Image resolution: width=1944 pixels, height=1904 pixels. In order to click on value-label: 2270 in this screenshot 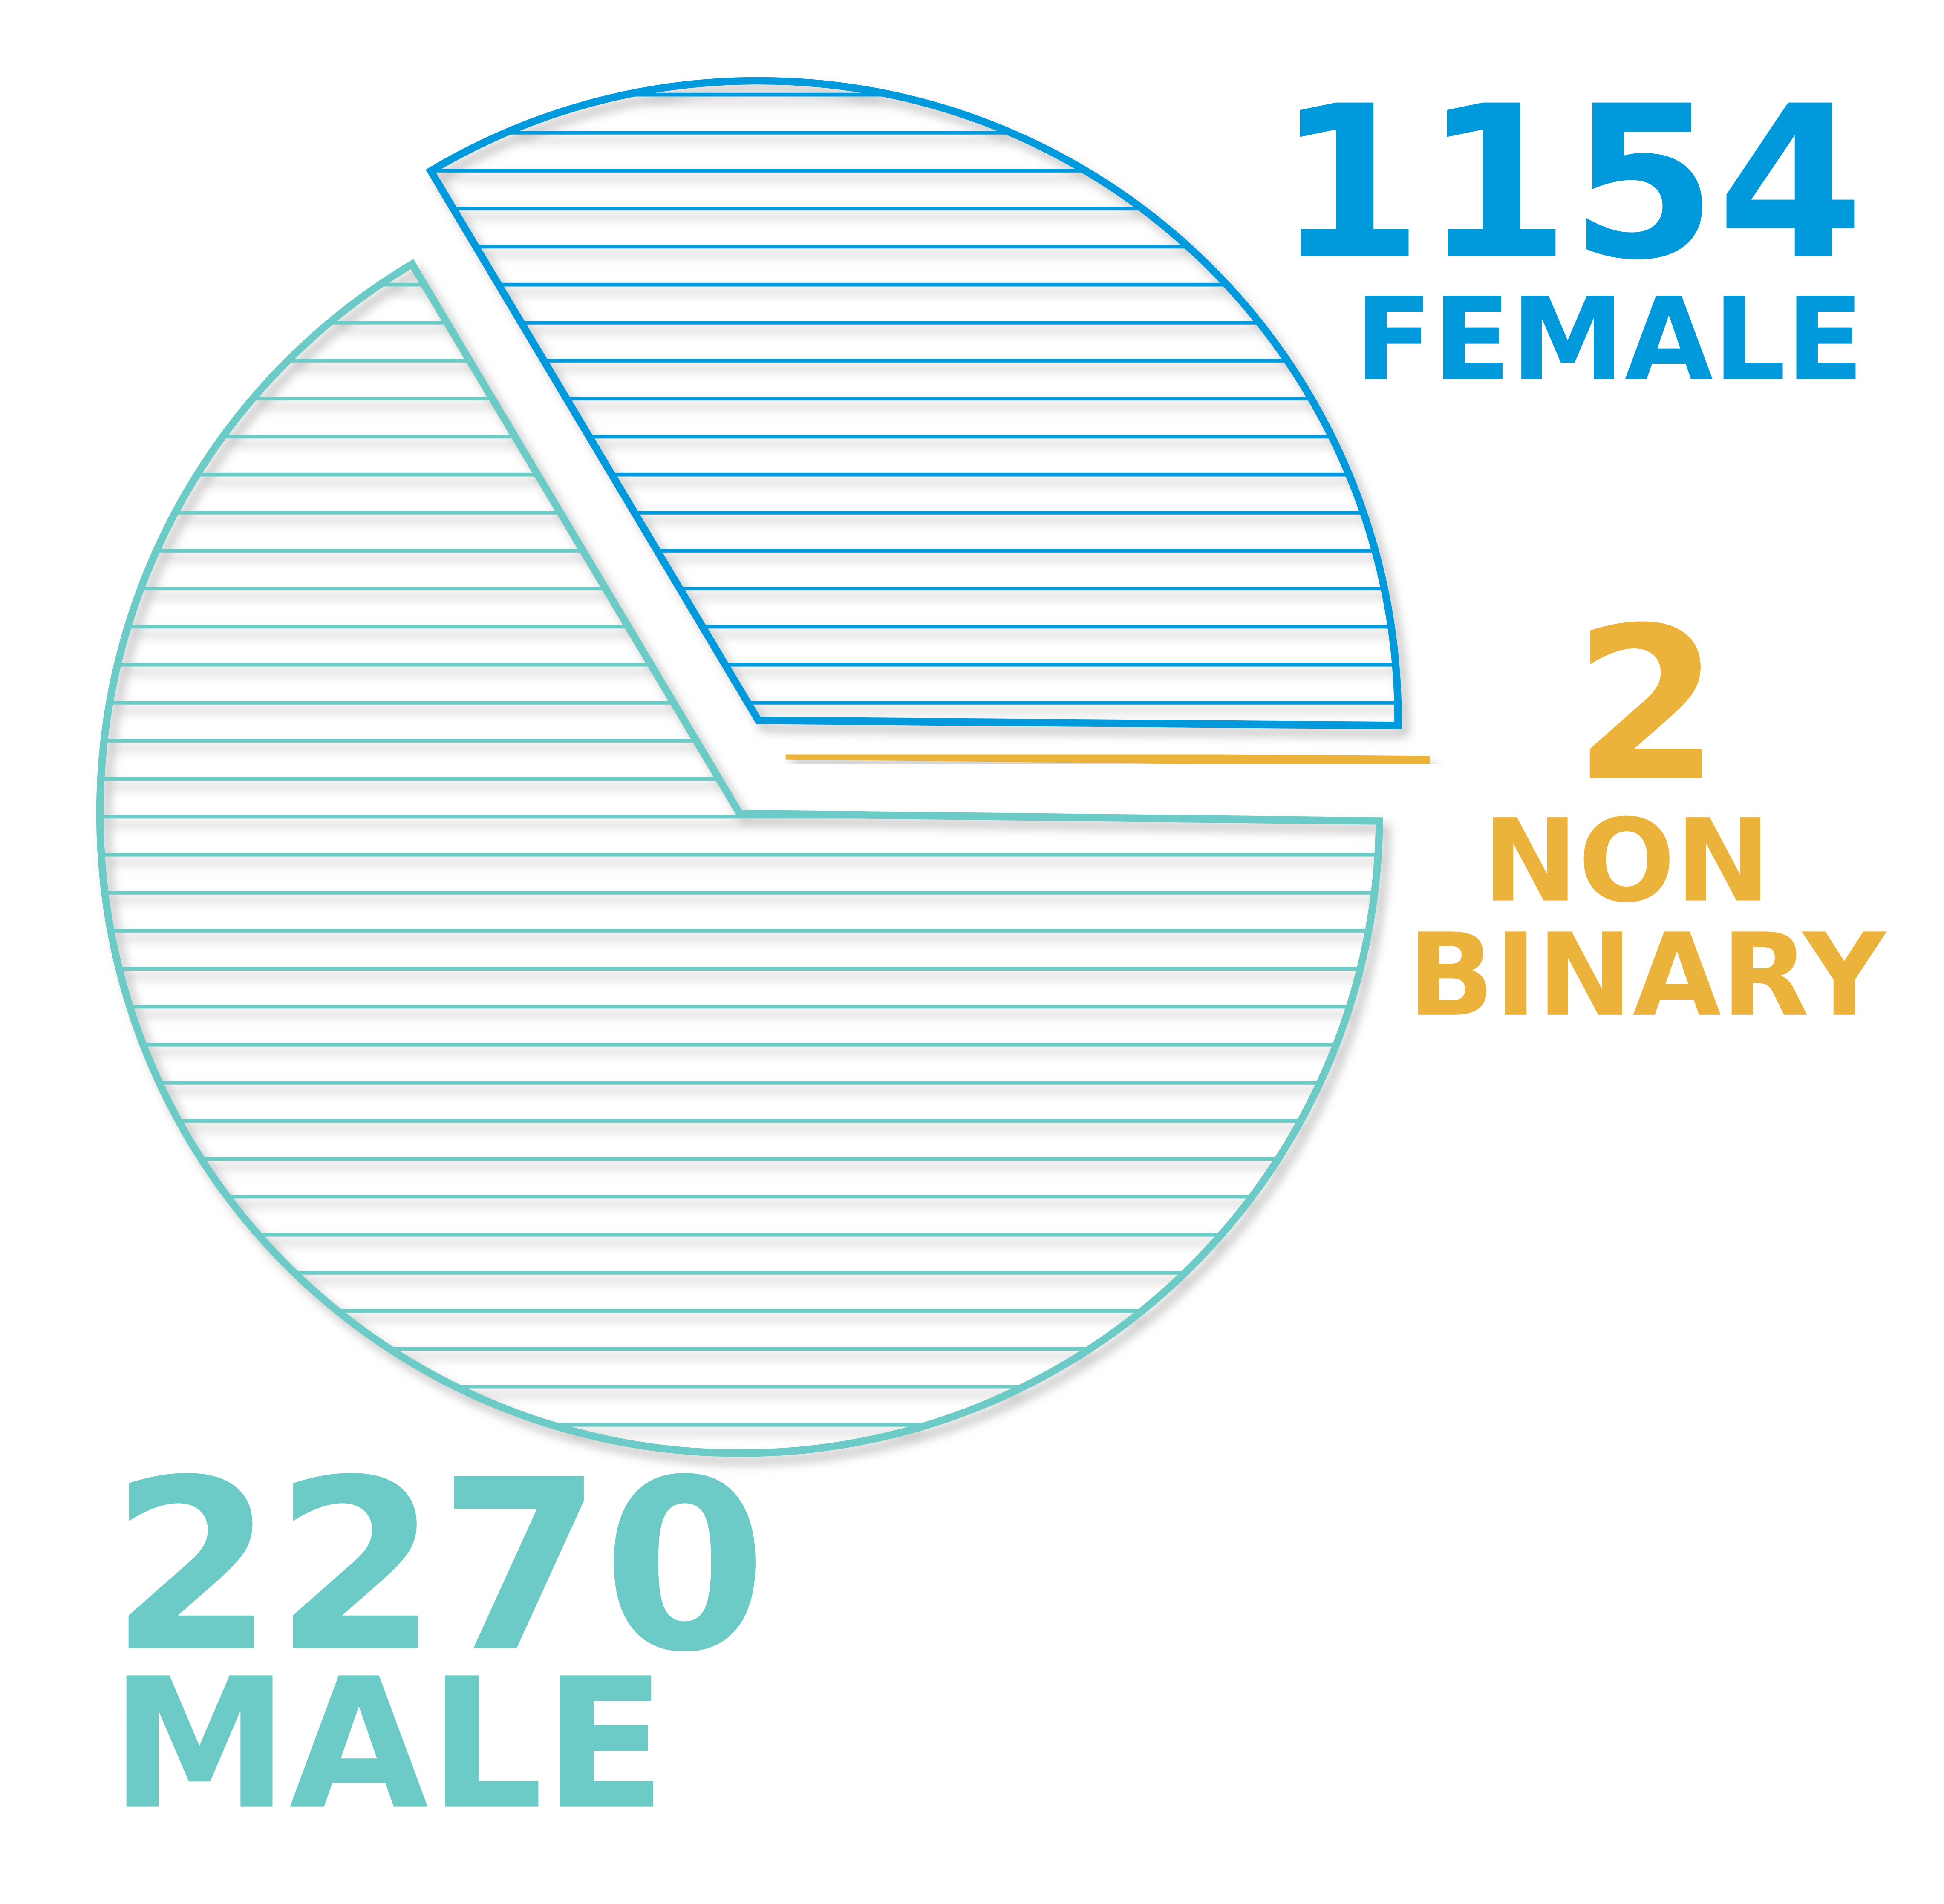, I will do `click(438, 1566)`.